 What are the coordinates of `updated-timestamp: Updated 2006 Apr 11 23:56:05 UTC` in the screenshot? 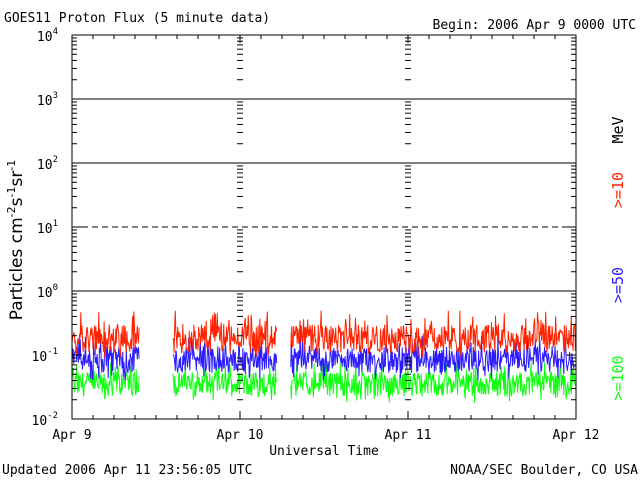 It's located at (127, 470).